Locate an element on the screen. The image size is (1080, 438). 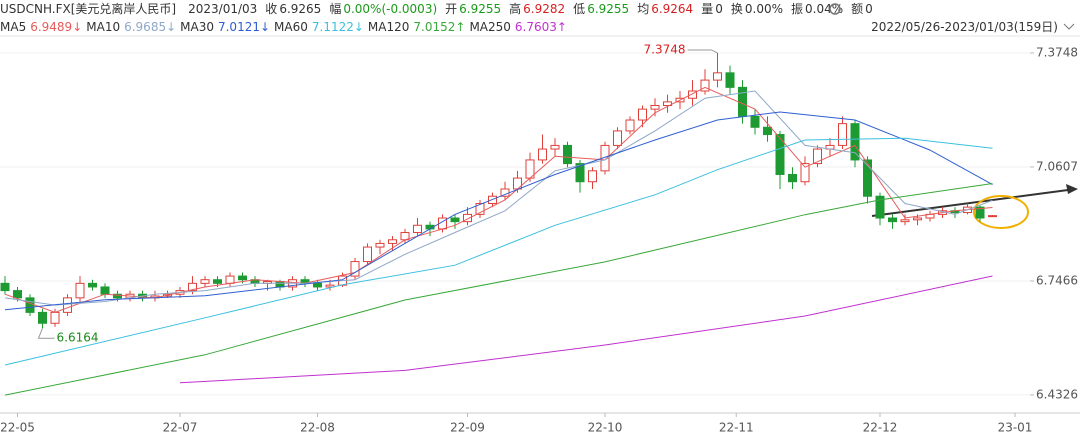
legend-name: MA60 is located at coordinates (291, 27).